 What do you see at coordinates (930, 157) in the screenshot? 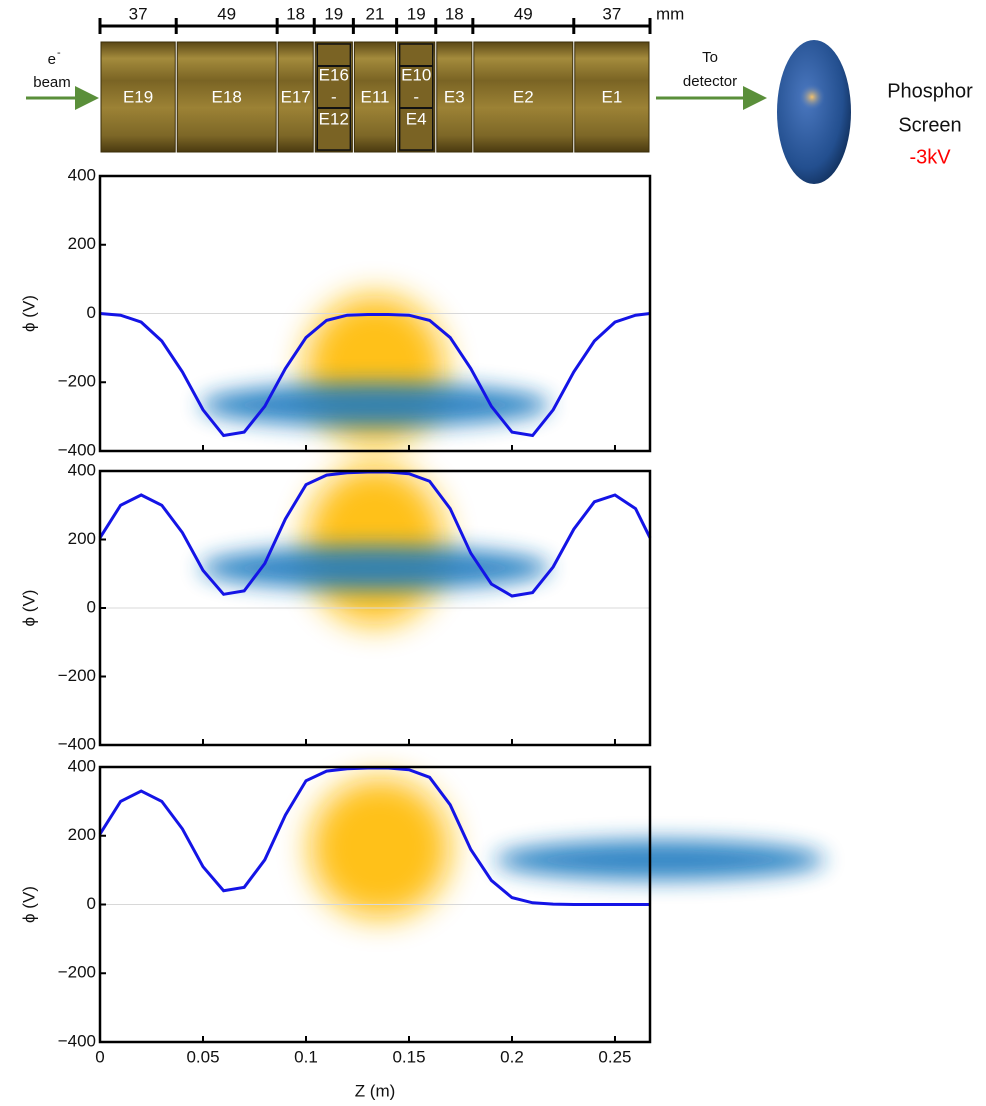
I see `screen-voltage: -3kV` at bounding box center [930, 157].